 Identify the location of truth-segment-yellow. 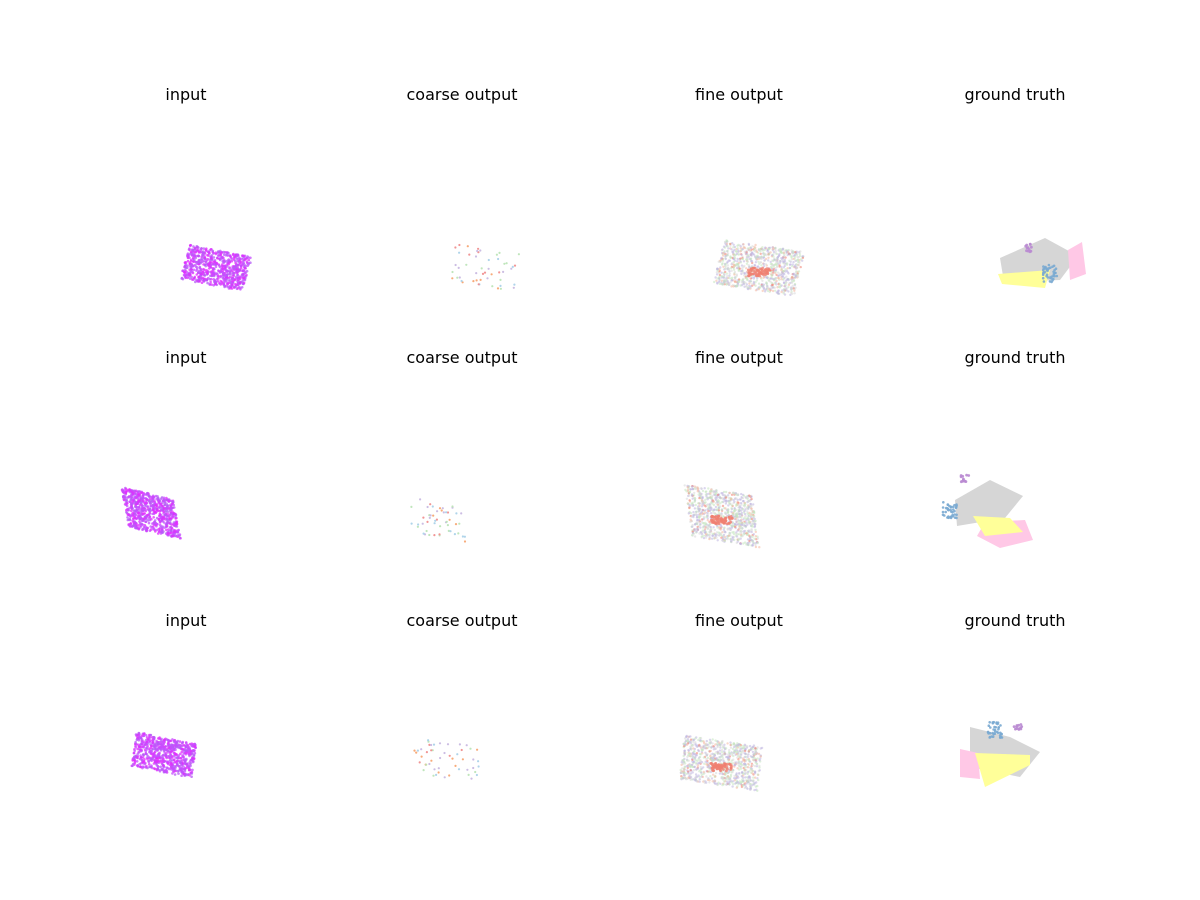
(998, 526).